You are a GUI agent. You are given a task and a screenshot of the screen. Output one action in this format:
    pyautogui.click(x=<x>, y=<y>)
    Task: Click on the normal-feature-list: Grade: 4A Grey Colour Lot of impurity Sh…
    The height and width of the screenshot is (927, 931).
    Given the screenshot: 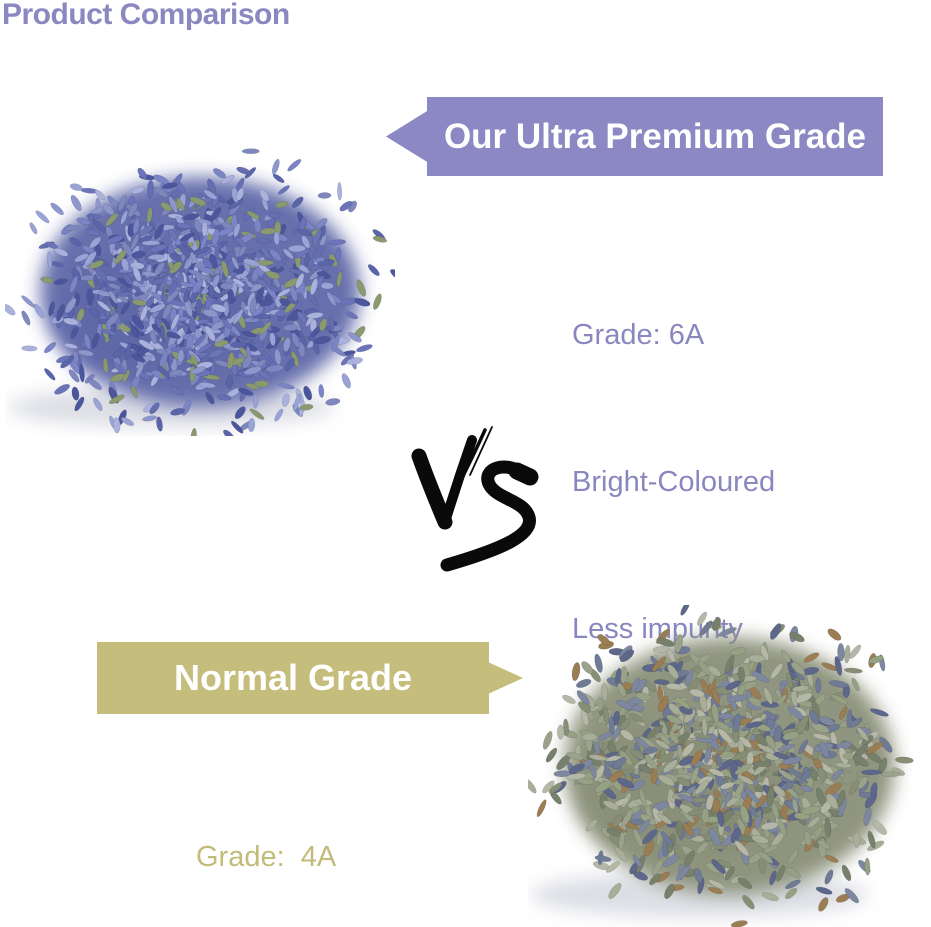 What is the action you would take?
    pyautogui.click(x=301, y=831)
    